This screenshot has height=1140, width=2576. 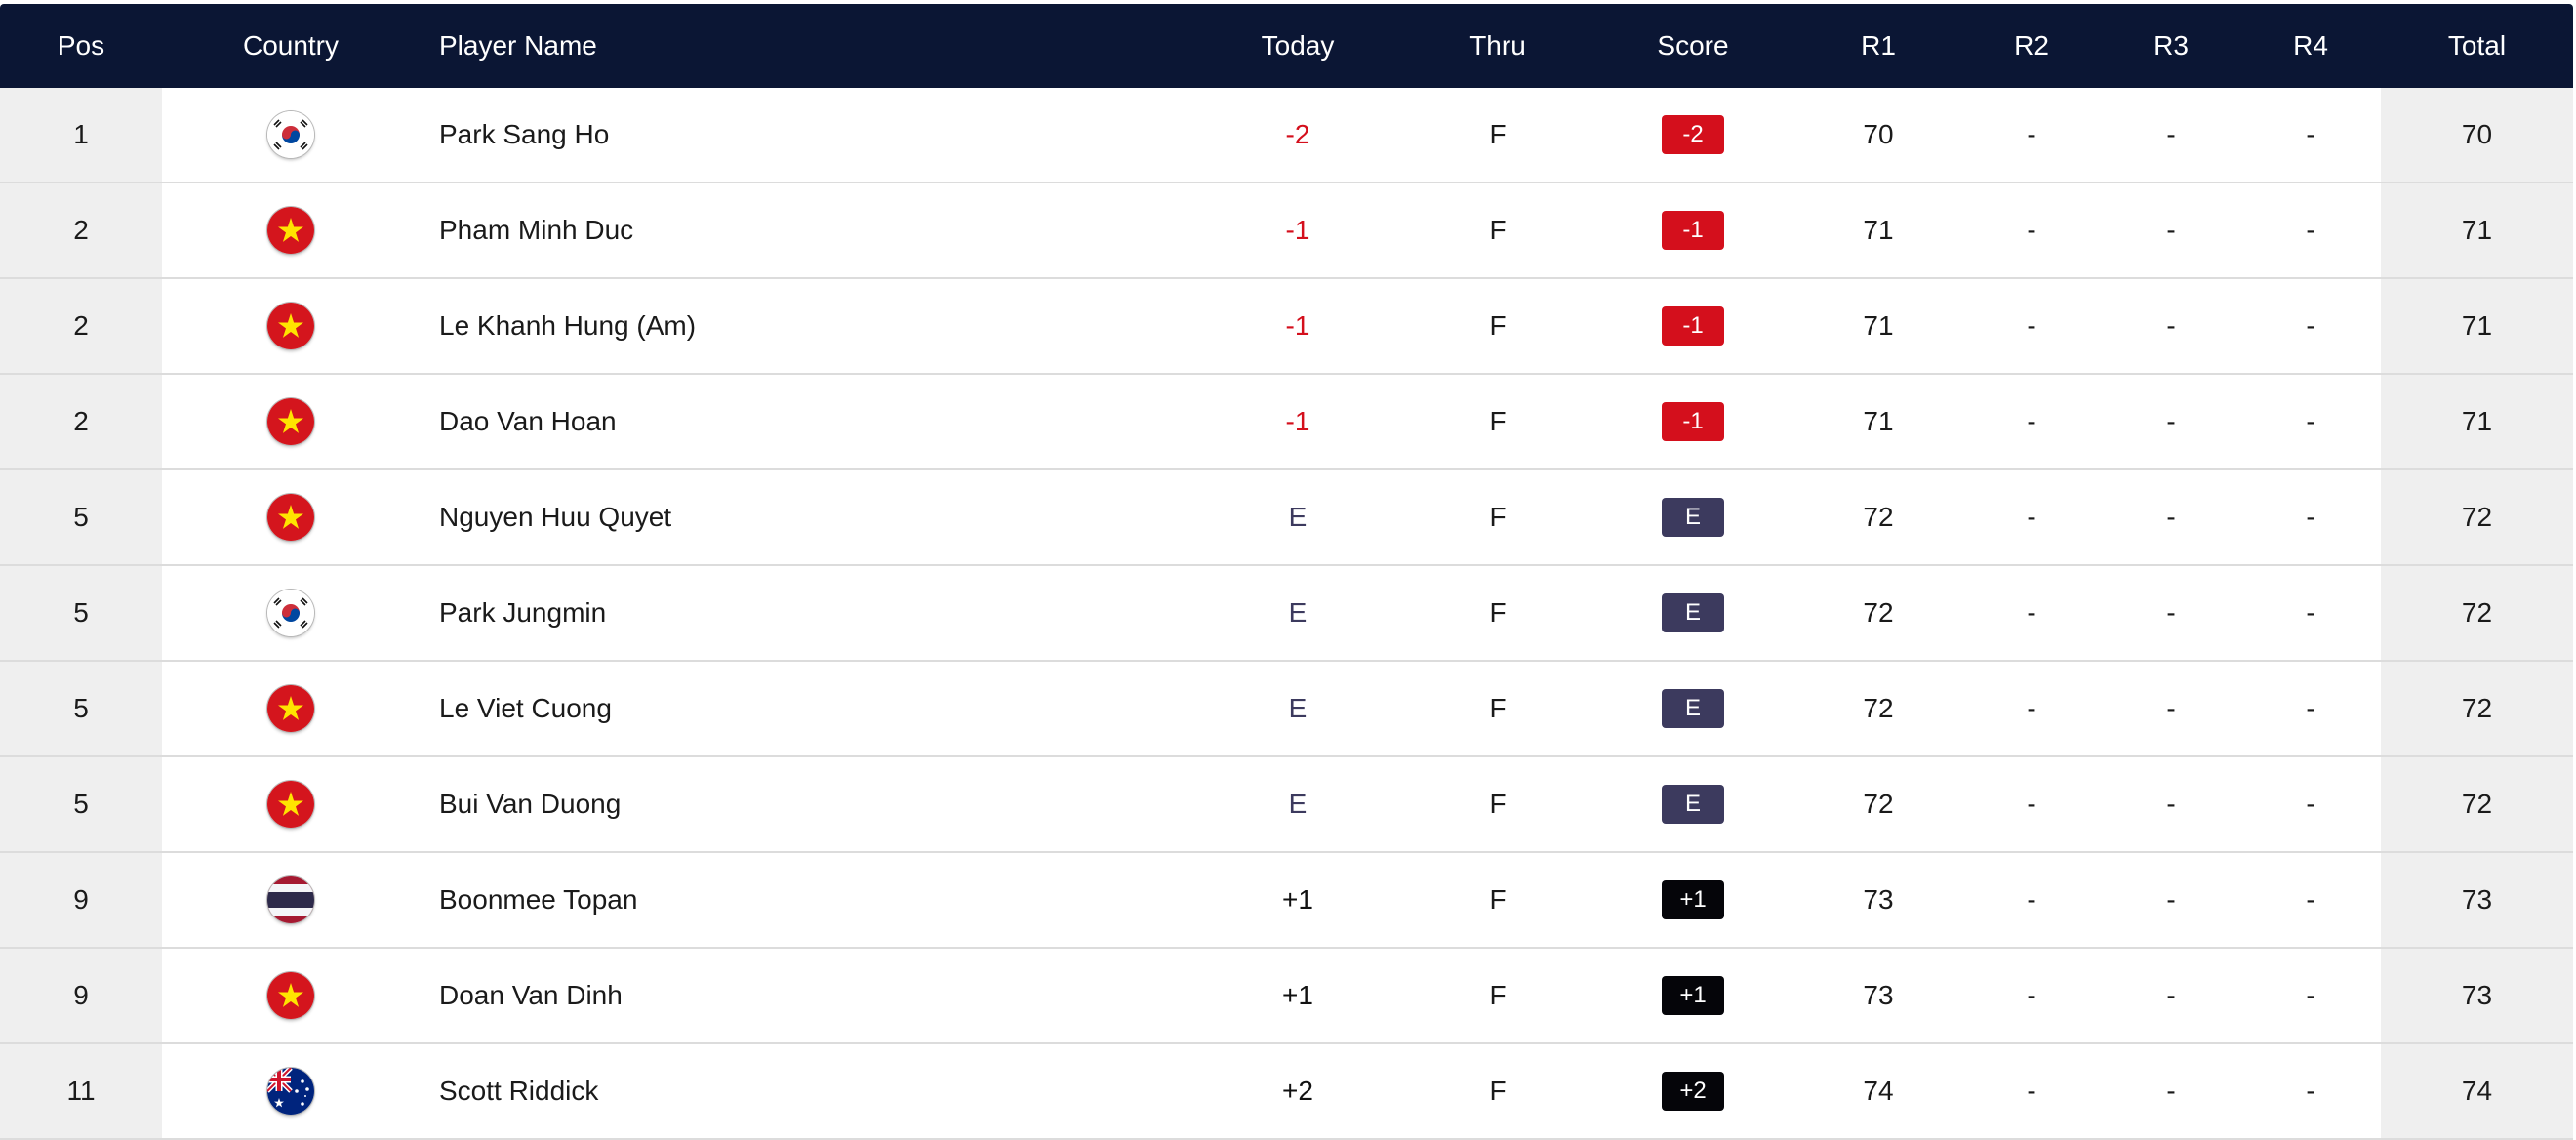 I want to click on table-row: 11 Scott Riddick +2 F +2 74- - -74, so click(x=1286, y=1092).